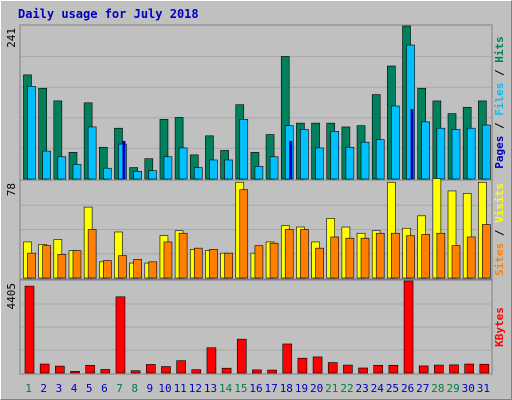 This screenshot has height=400, width=512. What do you see at coordinates (499, 259) in the screenshot?
I see `legend-entry-sites: Sites` at bounding box center [499, 259].